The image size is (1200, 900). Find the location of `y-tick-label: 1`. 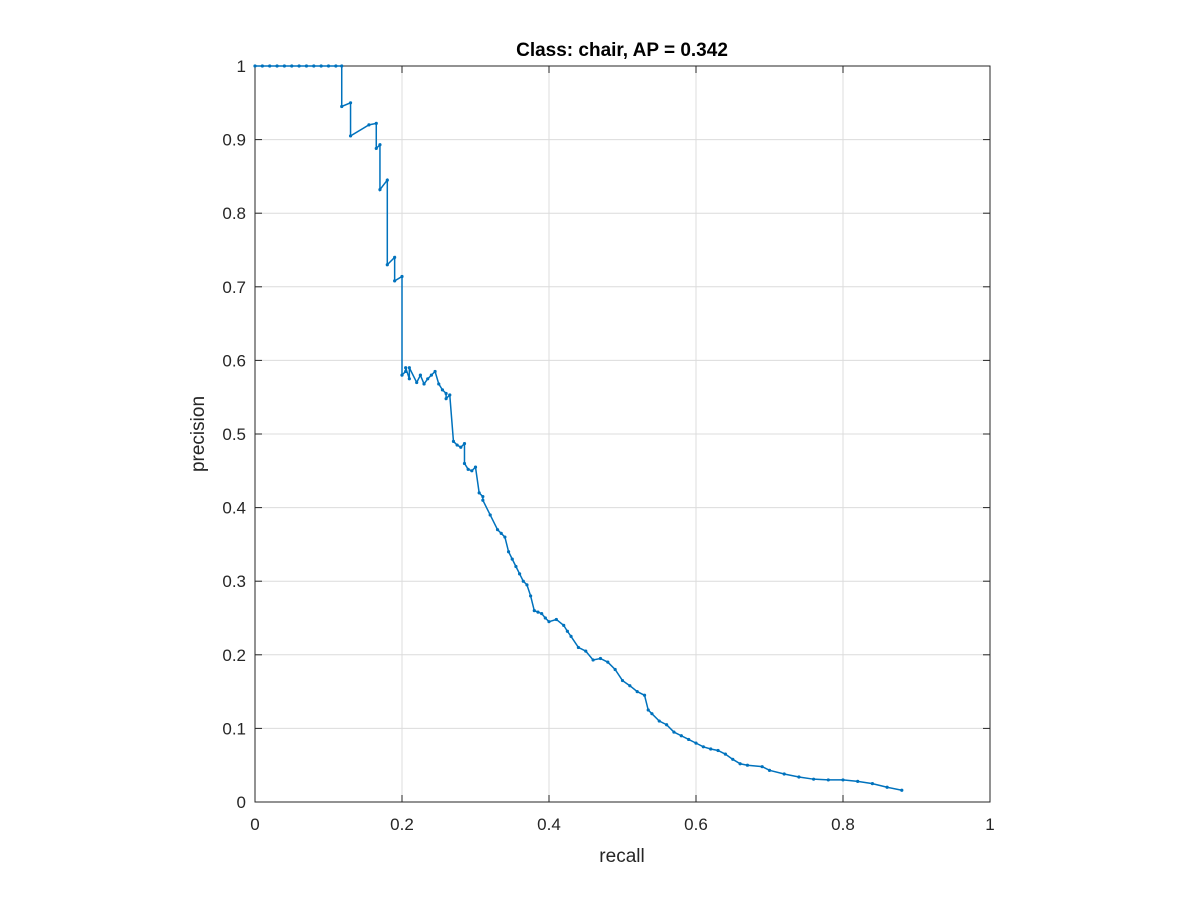

y-tick-label: 1 is located at coordinates (241, 66).